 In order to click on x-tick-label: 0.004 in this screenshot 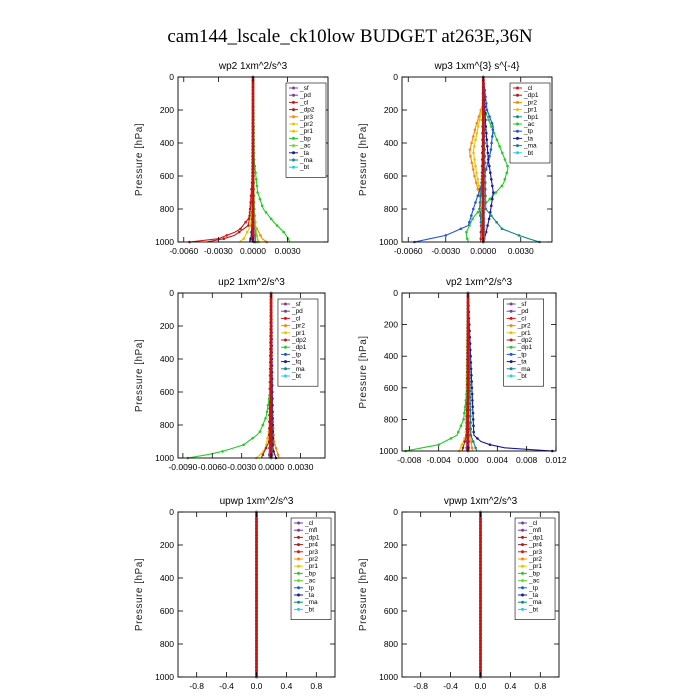, I will do `click(498, 460)`.